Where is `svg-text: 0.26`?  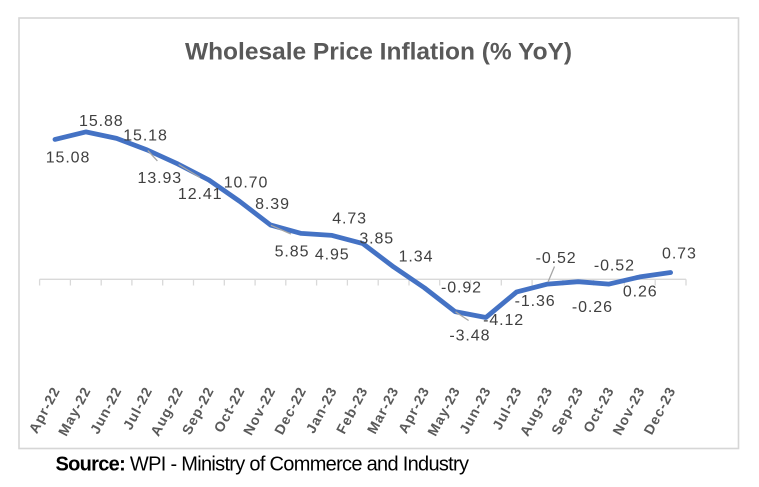
svg-text: 0.26 is located at coordinates (640, 292).